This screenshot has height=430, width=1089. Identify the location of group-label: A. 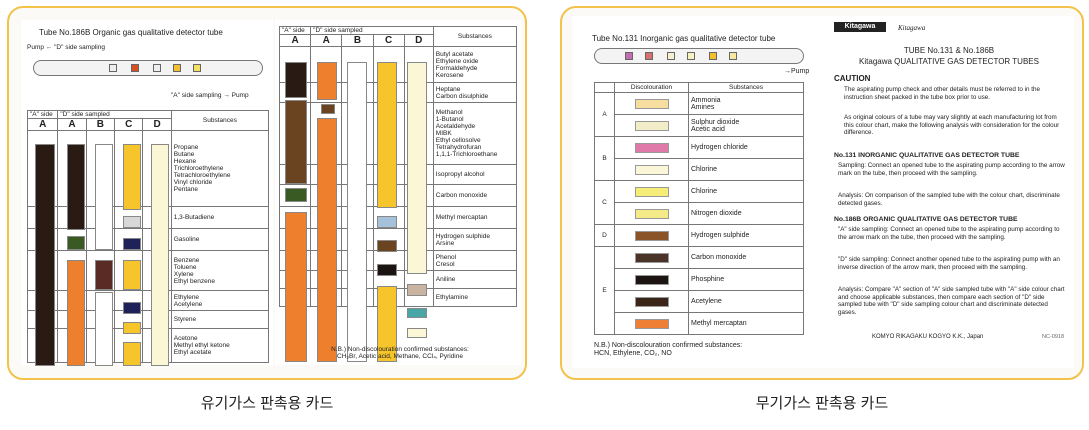
(604, 114).